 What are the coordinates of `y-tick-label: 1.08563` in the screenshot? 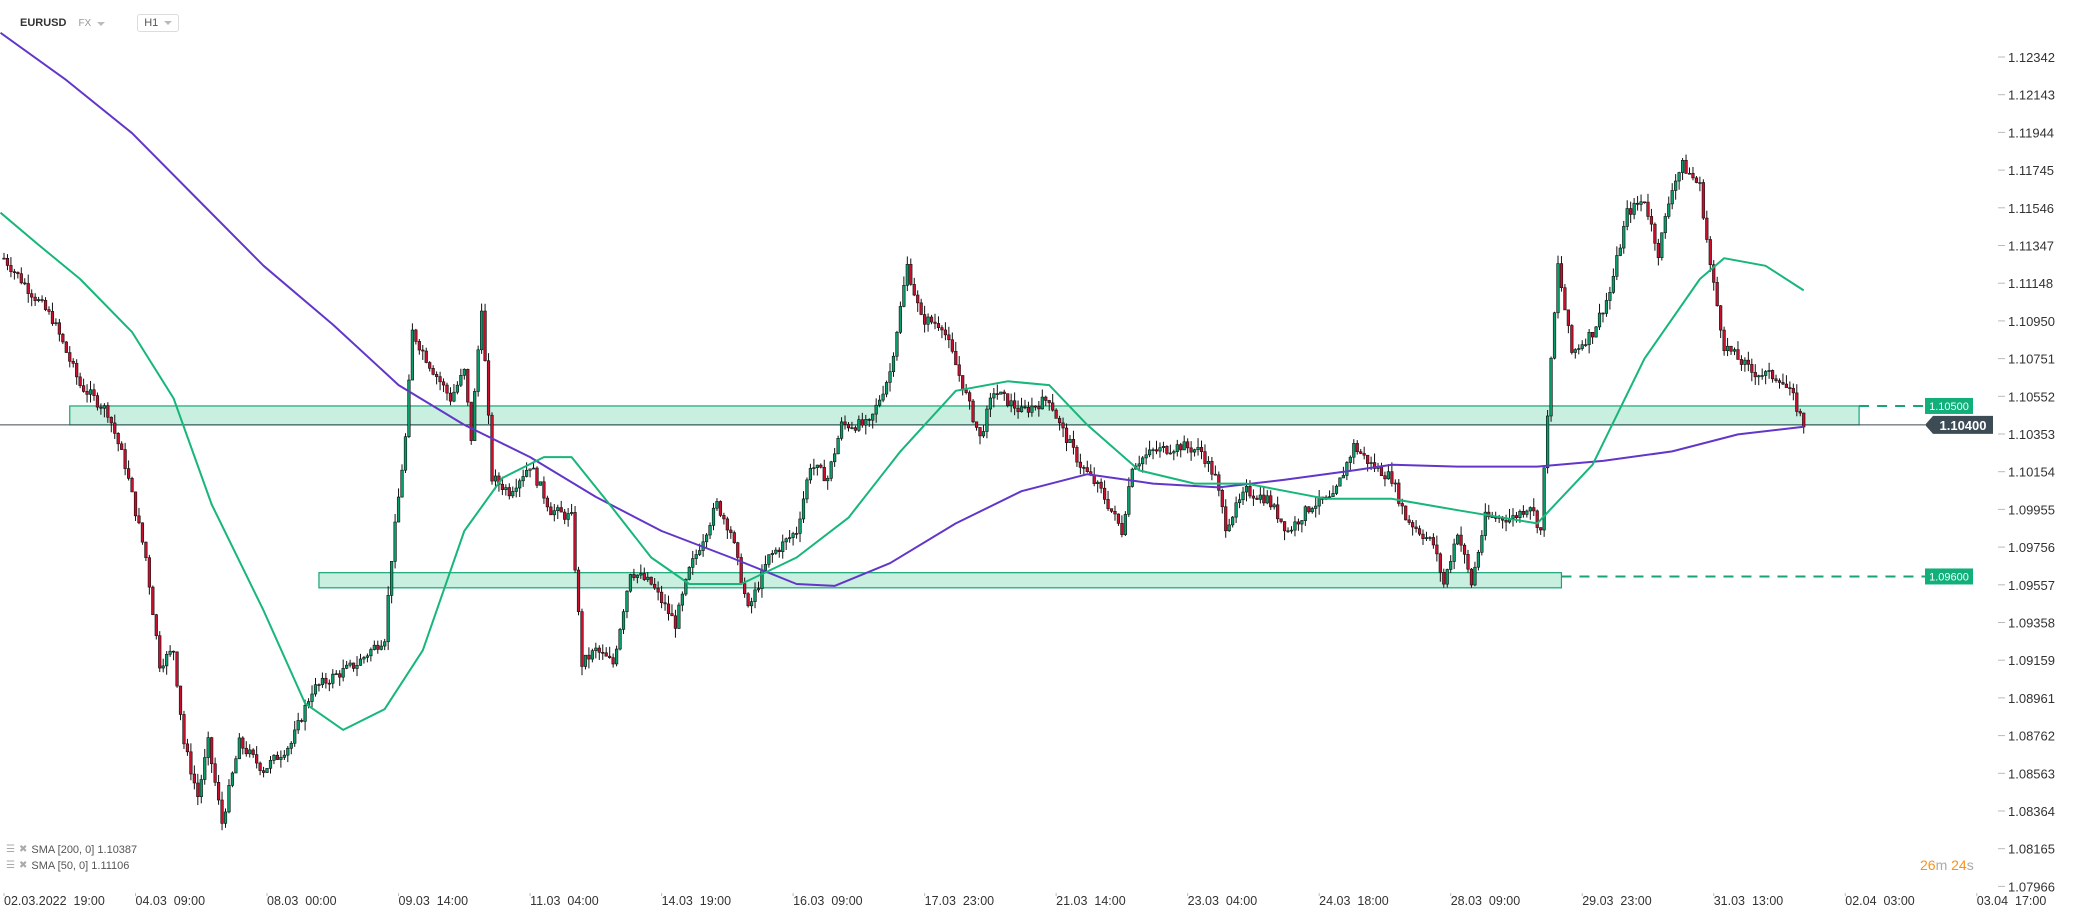 It's located at (2031, 773).